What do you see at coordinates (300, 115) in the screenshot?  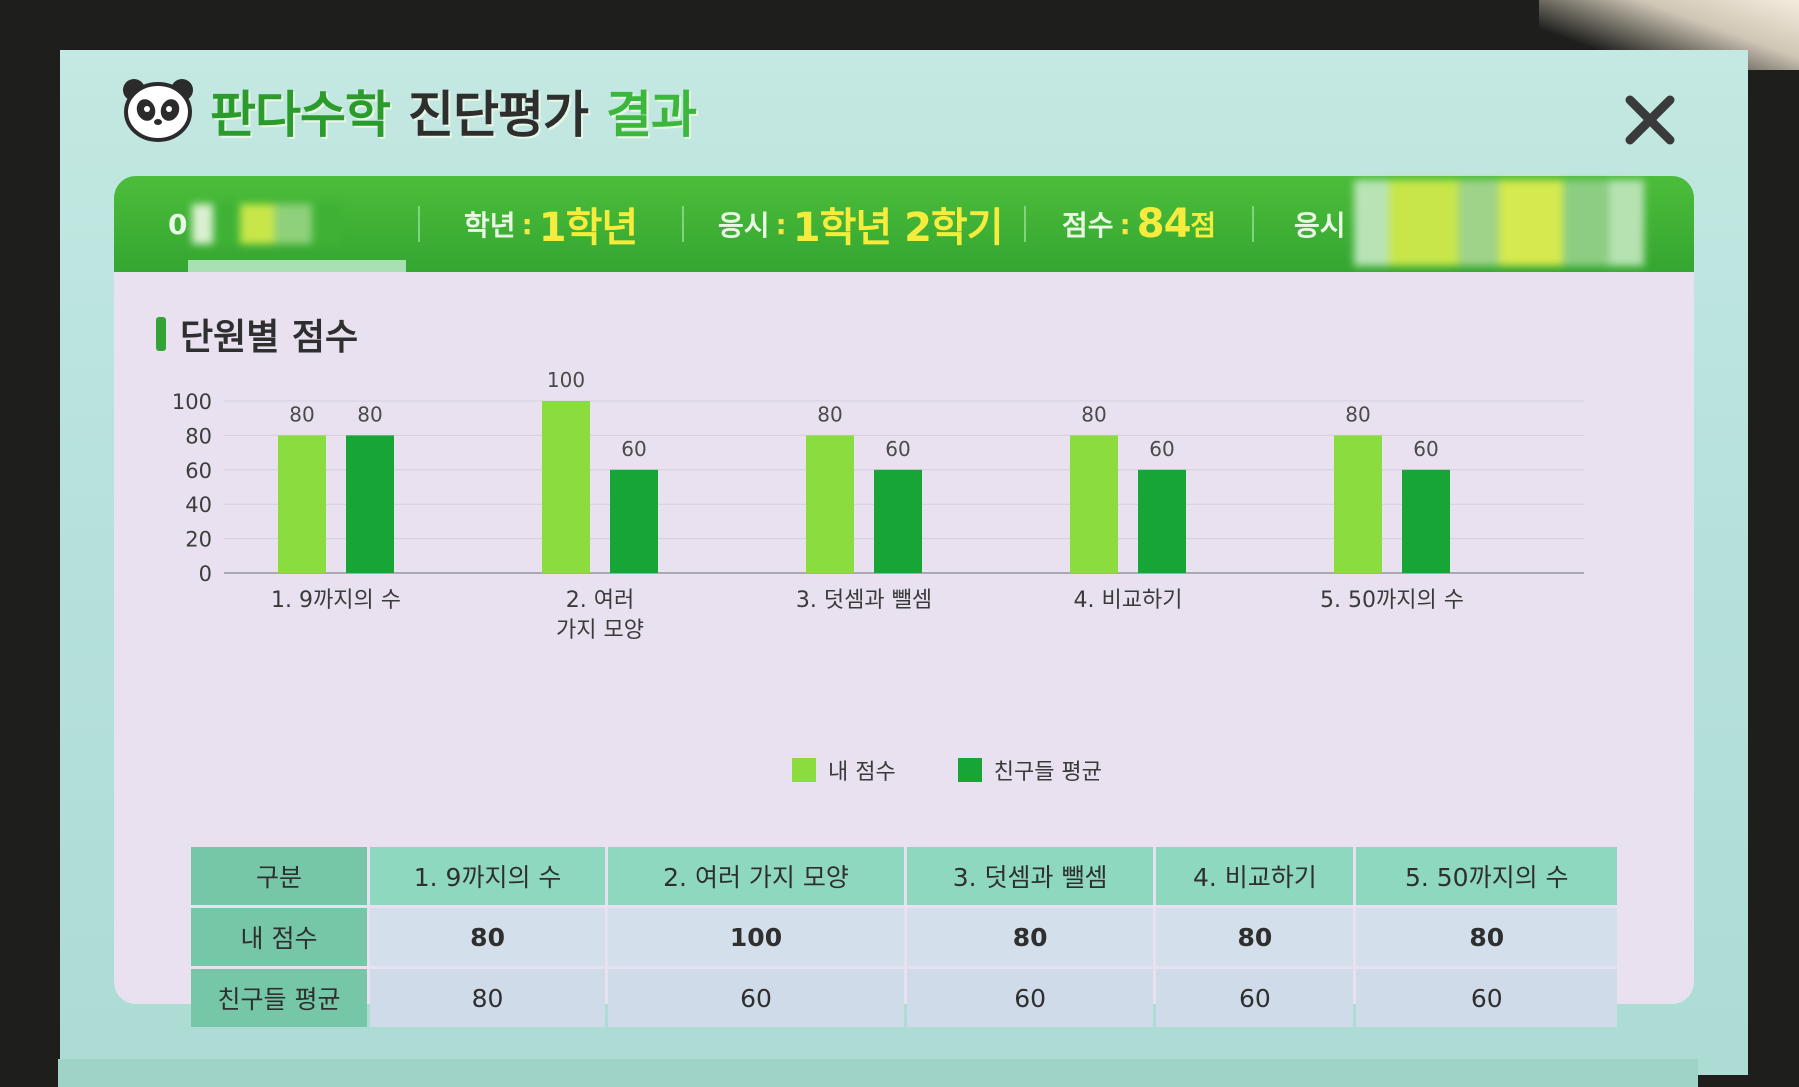 I see `title-brand: 판다수학` at bounding box center [300, 115].